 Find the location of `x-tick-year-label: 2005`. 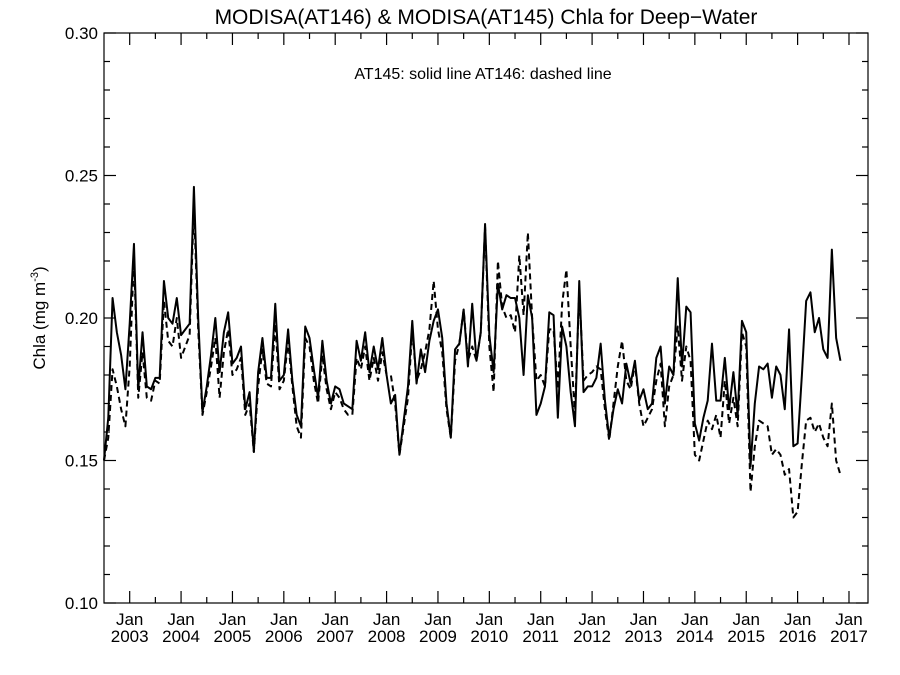

x-tick-year-label: 2005 is located at coordinates (233, 636).